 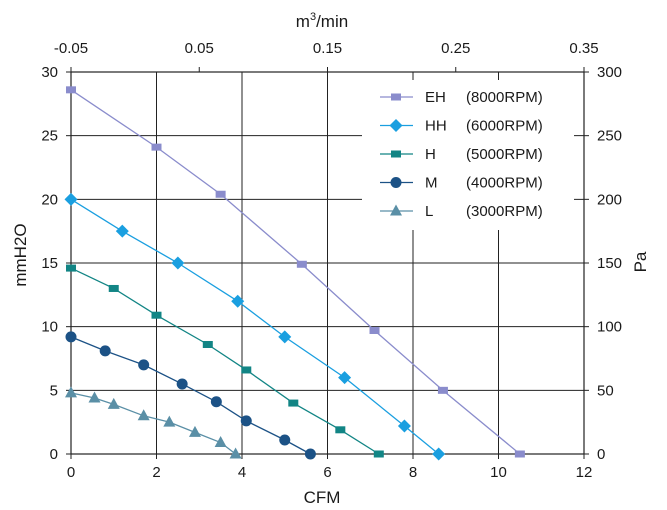 What do you see at coordinates (413, 472) in the screenshot?
I see `x-tick-label: 8` at bounding box center [413, 472].